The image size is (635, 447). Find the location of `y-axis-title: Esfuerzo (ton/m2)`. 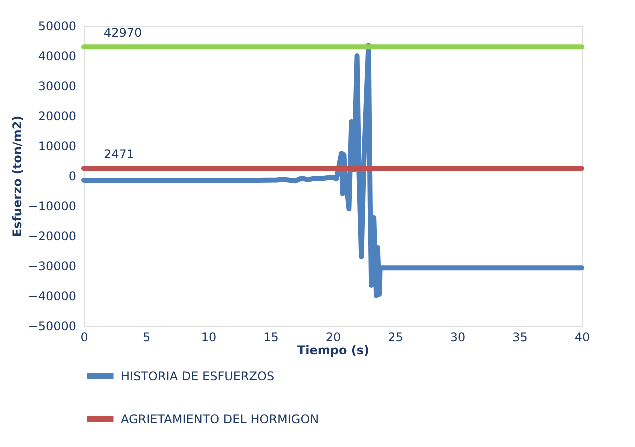

y-axis-title: Esfuerzo (ton/m2) is located at coordinates (17, 177).